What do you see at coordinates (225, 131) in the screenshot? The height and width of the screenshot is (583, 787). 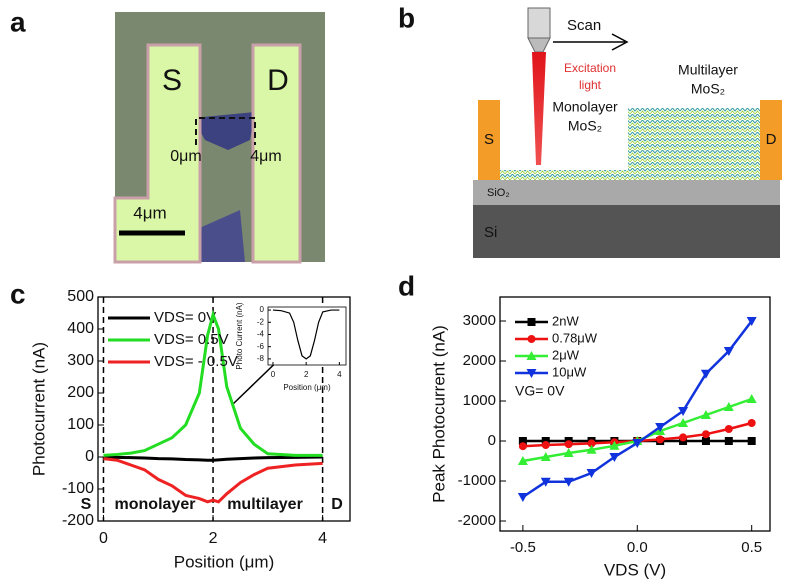 I see `scan-line` at bounding box center [225, 131].